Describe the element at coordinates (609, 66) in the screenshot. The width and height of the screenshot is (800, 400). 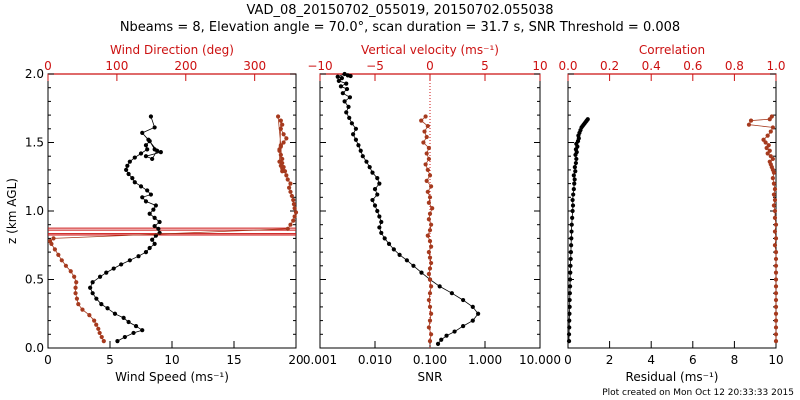
I see `top-tick-label: 0.2` at that location.